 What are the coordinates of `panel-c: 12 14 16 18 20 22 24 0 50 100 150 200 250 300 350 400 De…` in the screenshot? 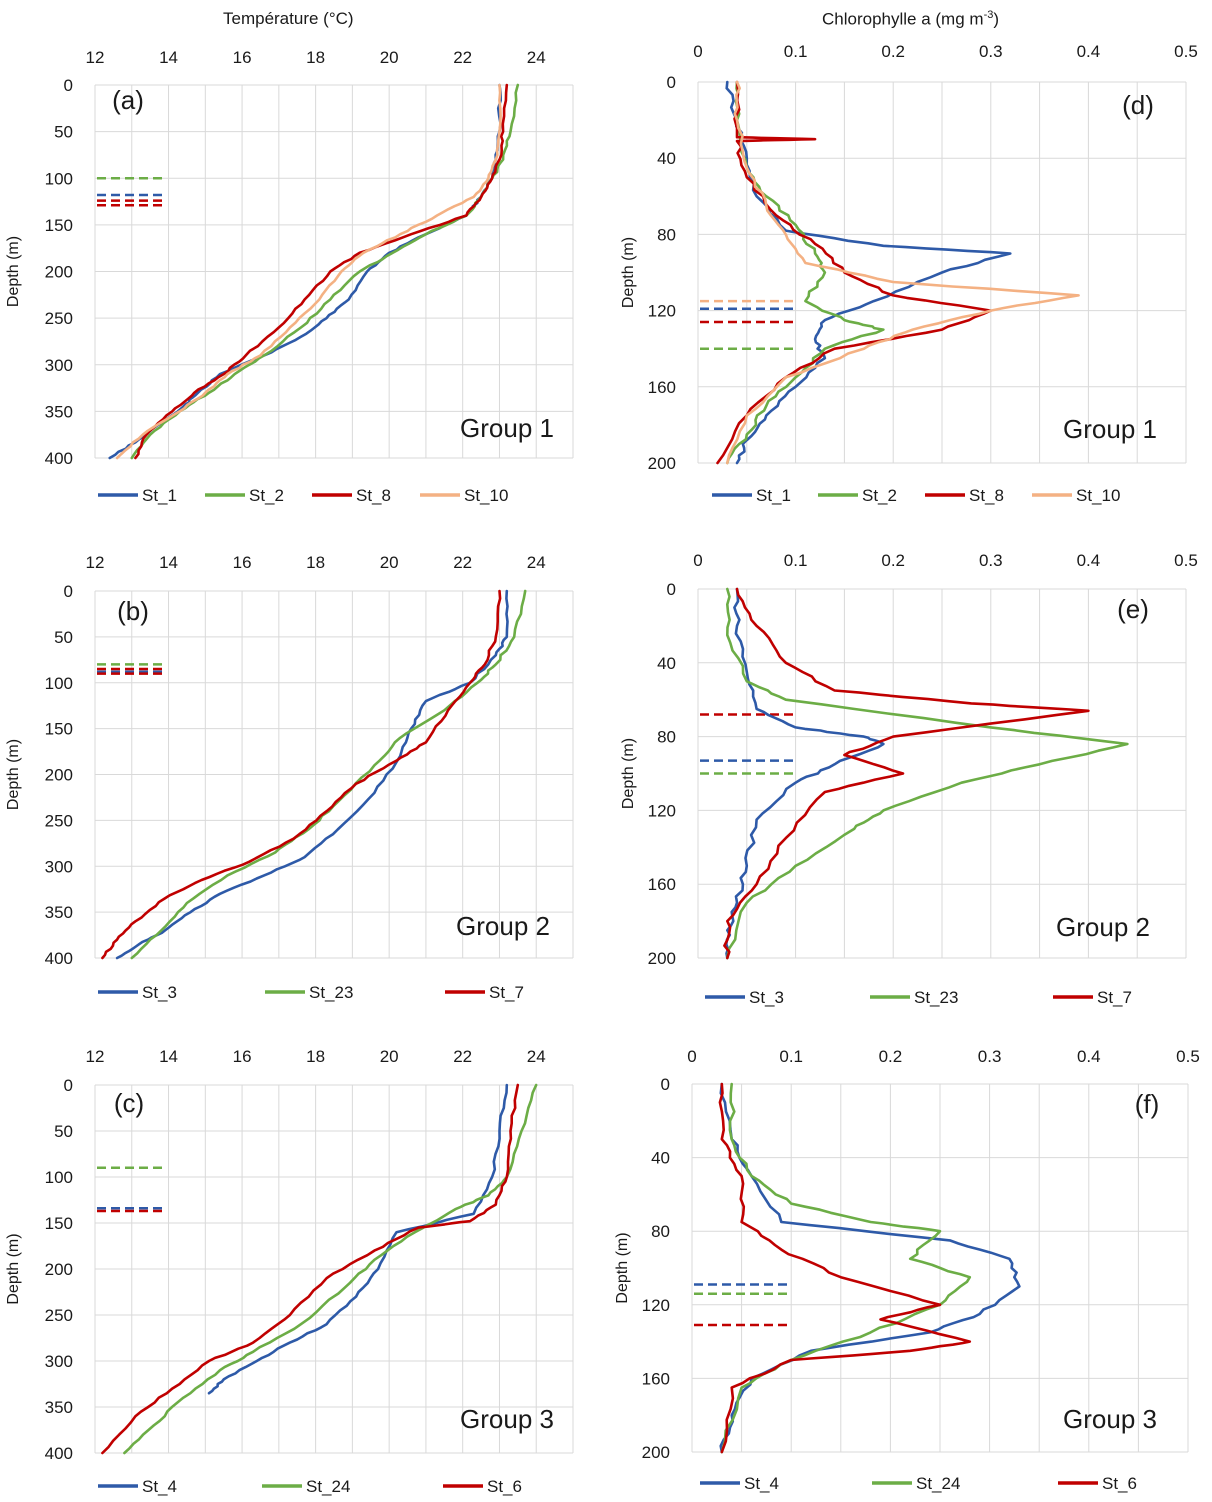 It's located at (289, 1271).